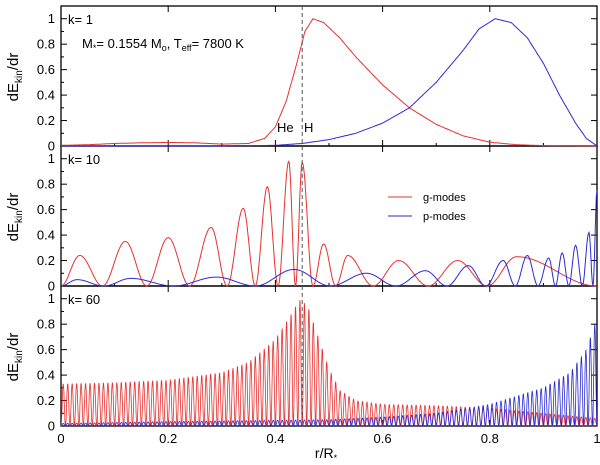 The width and height of the screenshot is (600, 465). Describe the element at coordinates (84, 159) in the screenshot. I see `panel-middle-label: k= 10` at that location.